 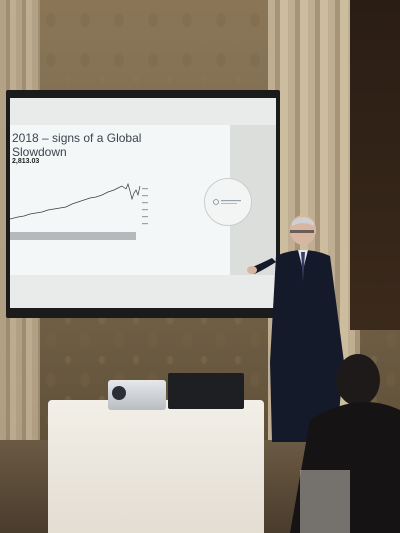 What do you see at coordinates (77, 145) in the screenshot?
I see `slide-title: 2018 – signs of a Global Slowdown` at bounding box center [77, 145].